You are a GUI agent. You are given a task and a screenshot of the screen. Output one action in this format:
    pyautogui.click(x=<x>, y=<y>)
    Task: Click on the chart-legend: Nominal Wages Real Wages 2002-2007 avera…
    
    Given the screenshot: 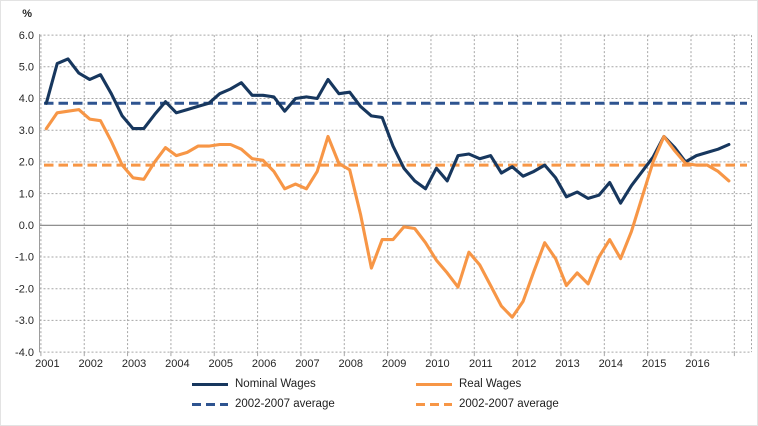 What is the action you would take?
    pyautogui.click(x=422, y=394)
    